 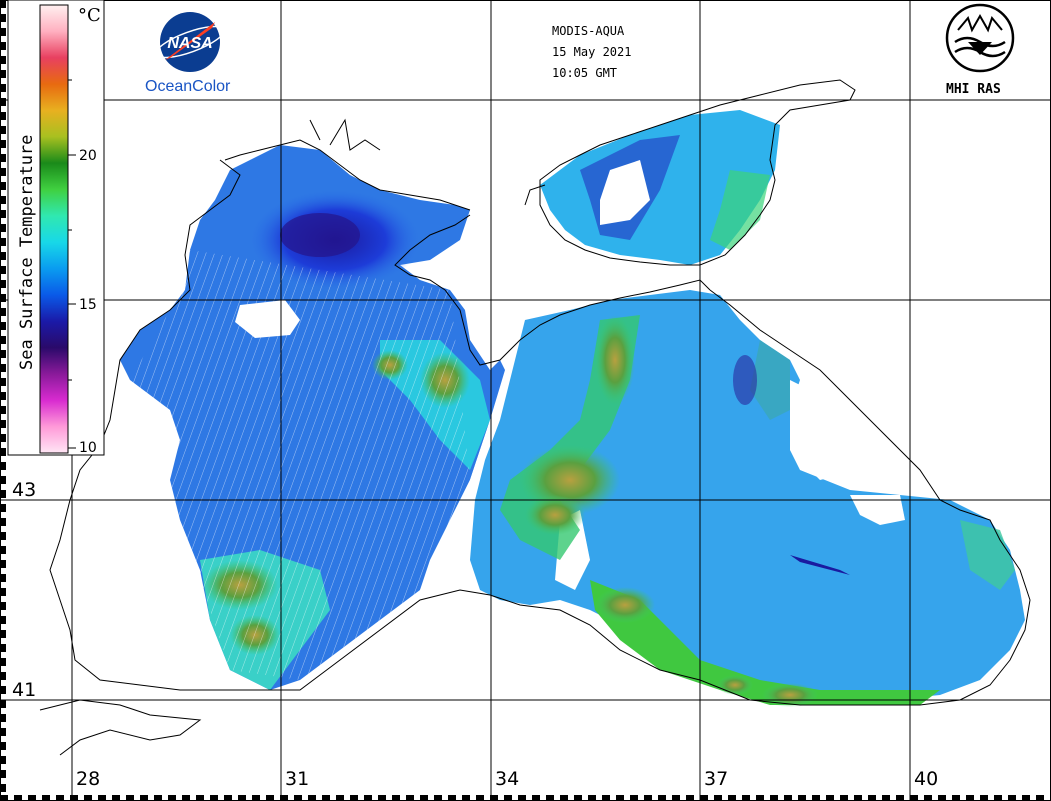 I want to click on mhi-ras-logo, so click(x=980, y=38).